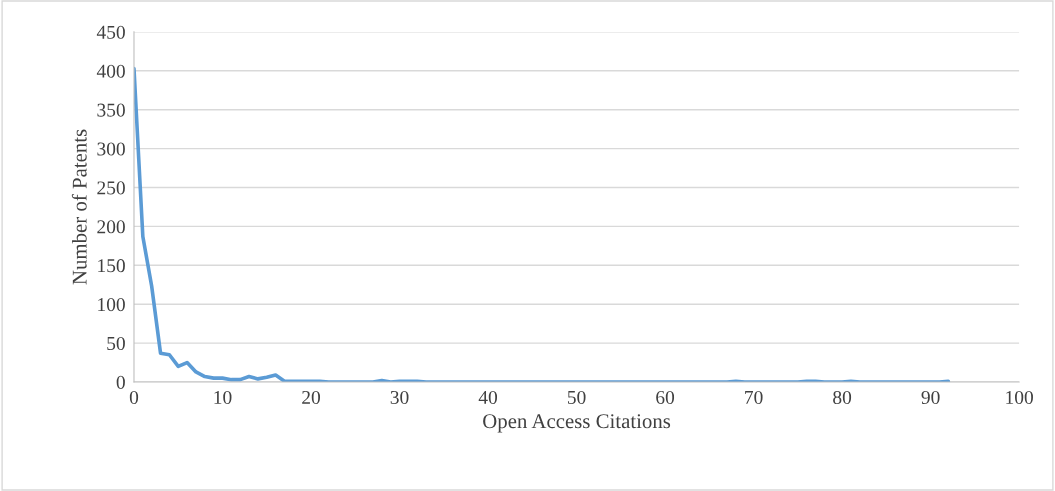 Image resolution: width=1055 pixels, height=491 pixels. I want to click on x-tick-label: 30, so click(399, 397).